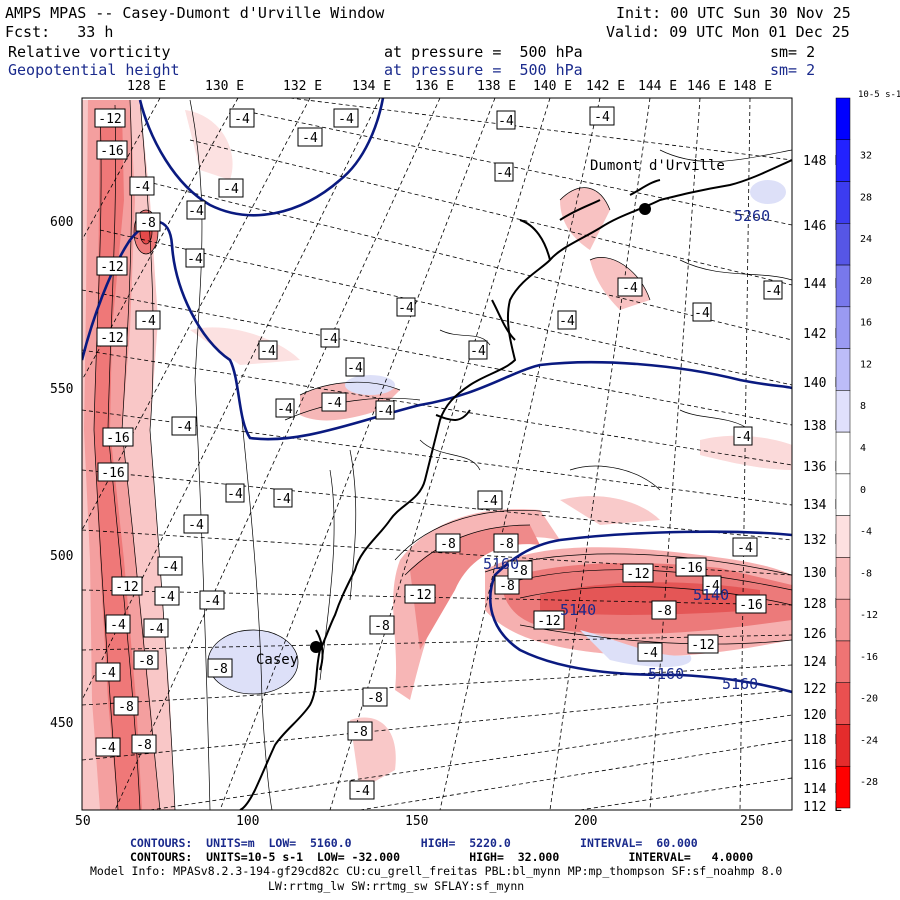 The width and height of the screenshot is (900, 900). I want to click on forecast-hour: Fcst: 33 h, so click(59, 32).